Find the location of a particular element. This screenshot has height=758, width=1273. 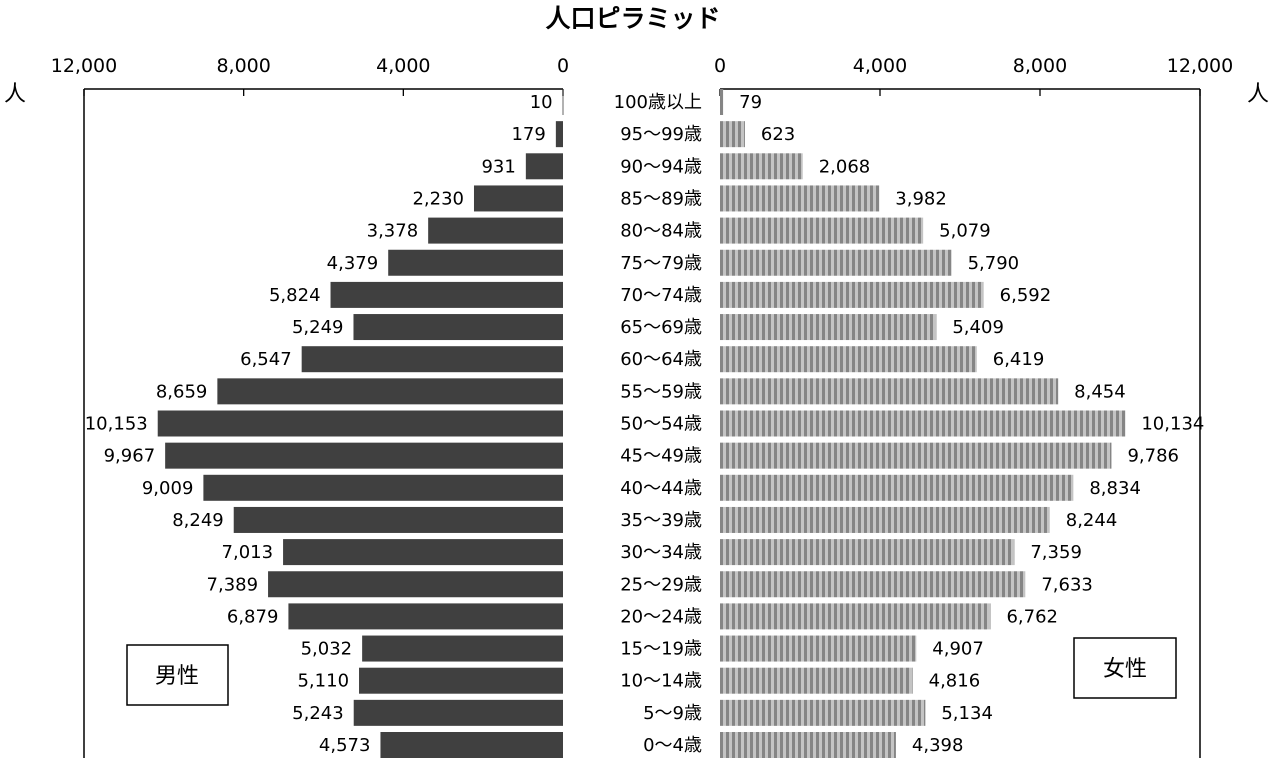

male-value-label: 5,824 is located at coordinates (295, 295).